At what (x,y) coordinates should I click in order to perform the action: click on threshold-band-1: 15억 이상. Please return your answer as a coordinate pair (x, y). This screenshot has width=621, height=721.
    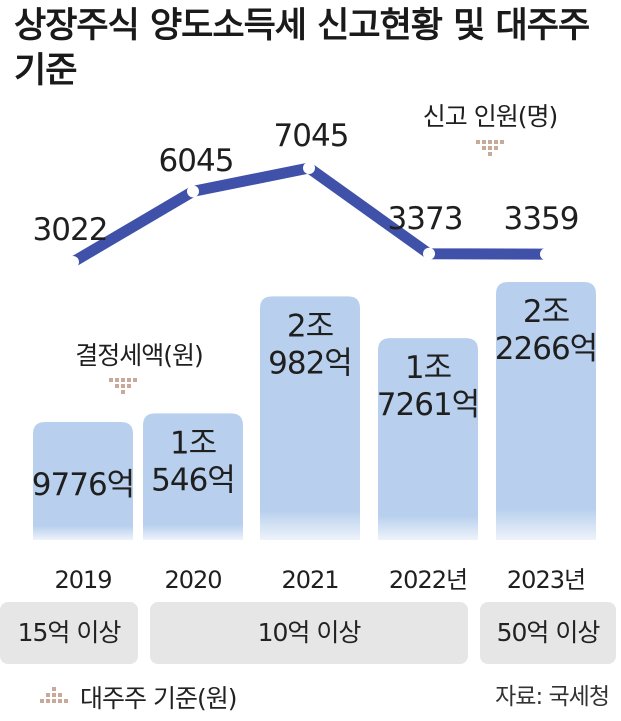
    Looking at the image, I should click on (69, 633).